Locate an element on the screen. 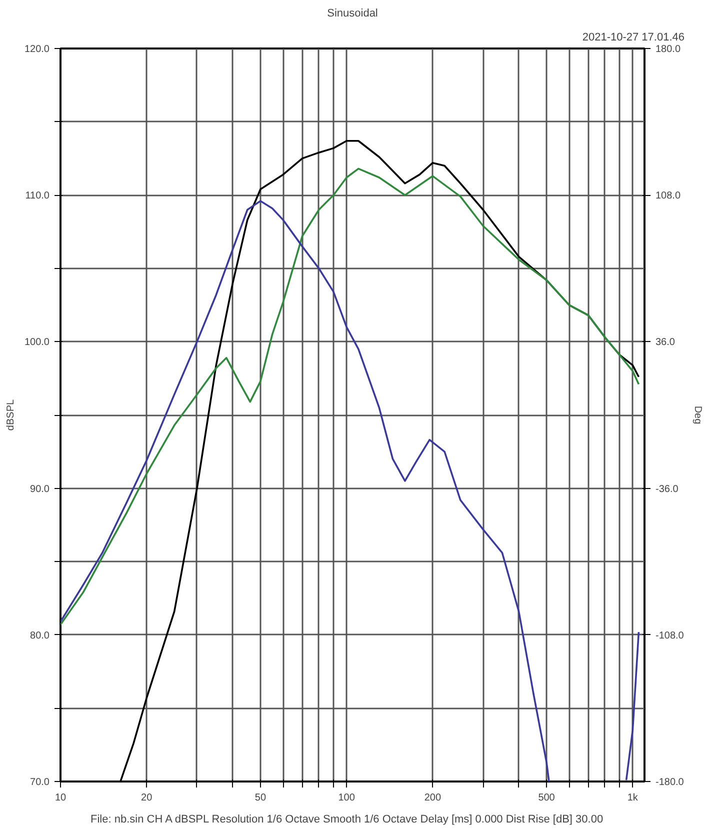 This screenshot has width=705, height=830. x-tick-label: 100 is located at coordinates (347, 798).